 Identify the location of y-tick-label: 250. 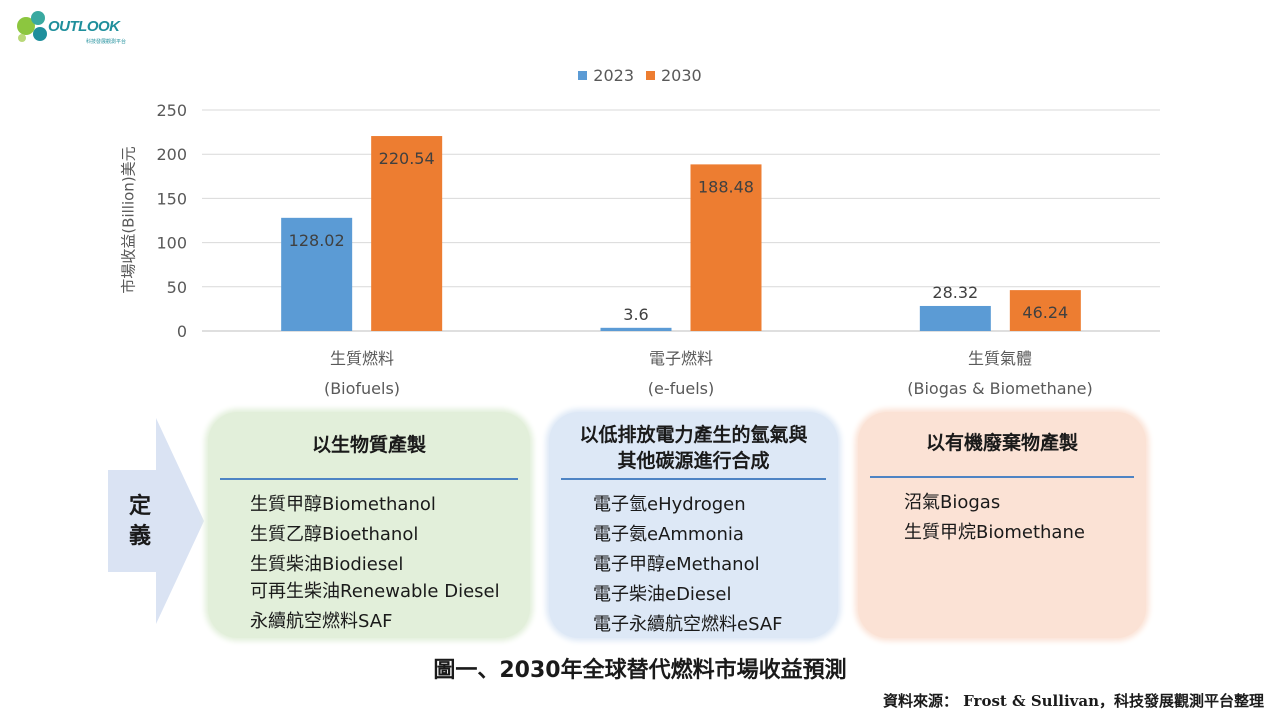
(171, 110).